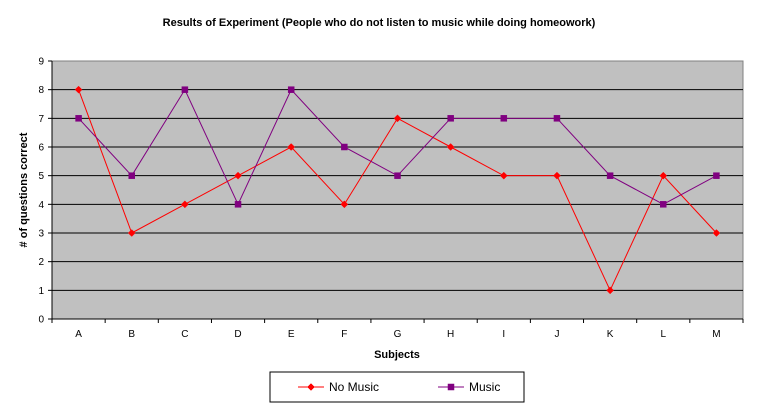  I want to click on y-tick-label: 0, so click(41, 320).